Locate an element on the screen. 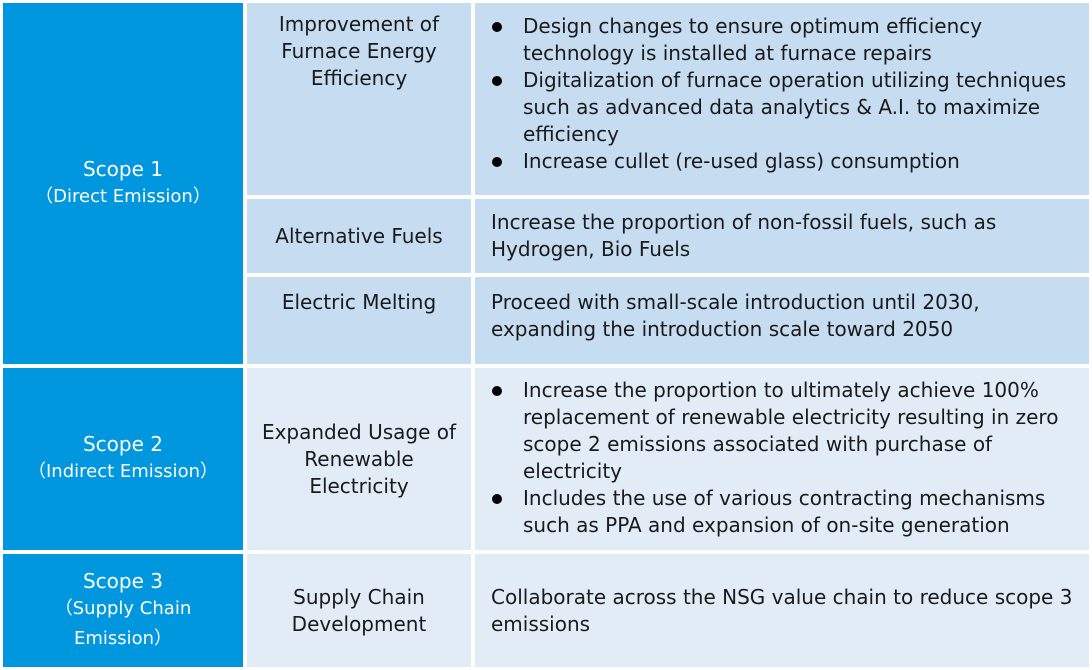 This screenshot has width=1092, height=670. measure-name-cell: Supply Chain Development is located at coordinates (359, 610).